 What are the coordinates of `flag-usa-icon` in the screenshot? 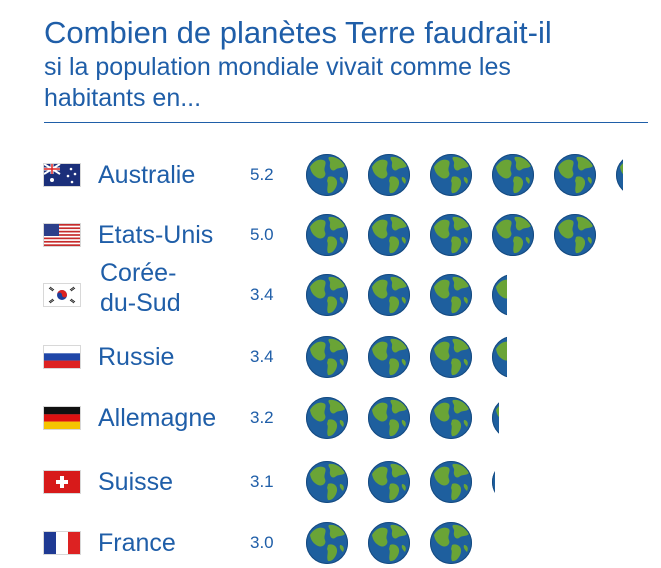 It's located at (62, 235).